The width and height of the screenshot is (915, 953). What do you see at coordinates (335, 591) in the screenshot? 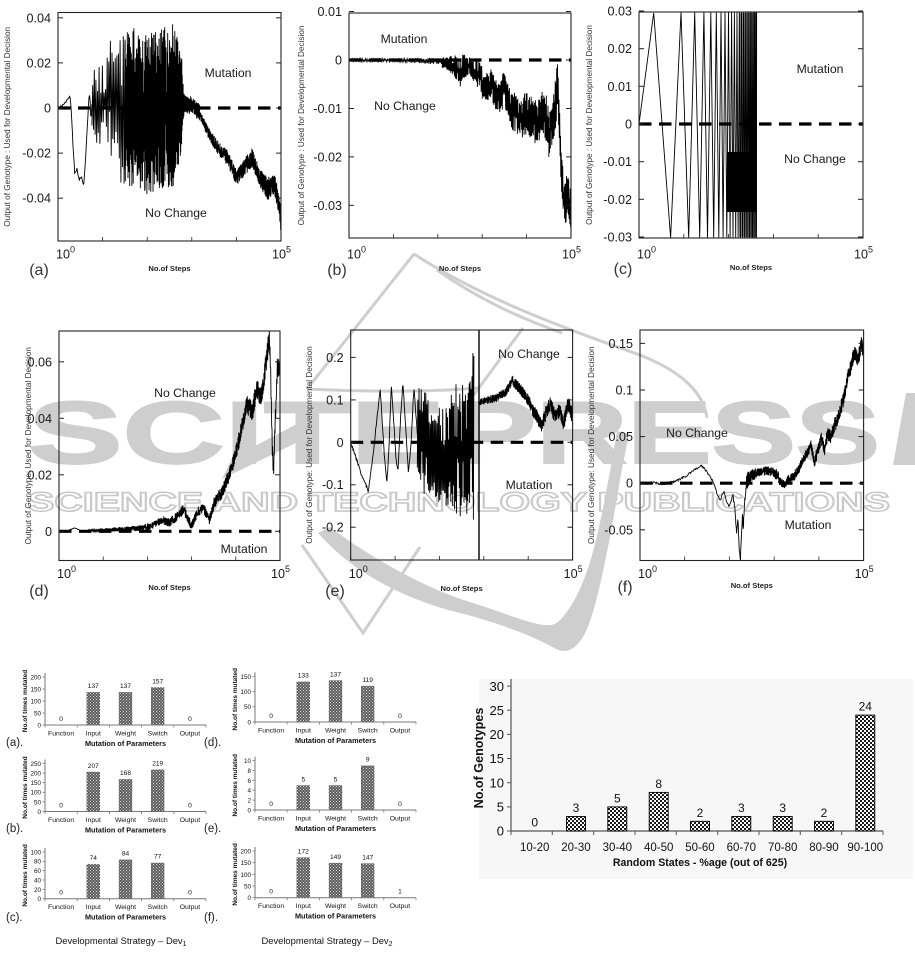
I see `svg-text: (e)` at bounding box center [335, 591].